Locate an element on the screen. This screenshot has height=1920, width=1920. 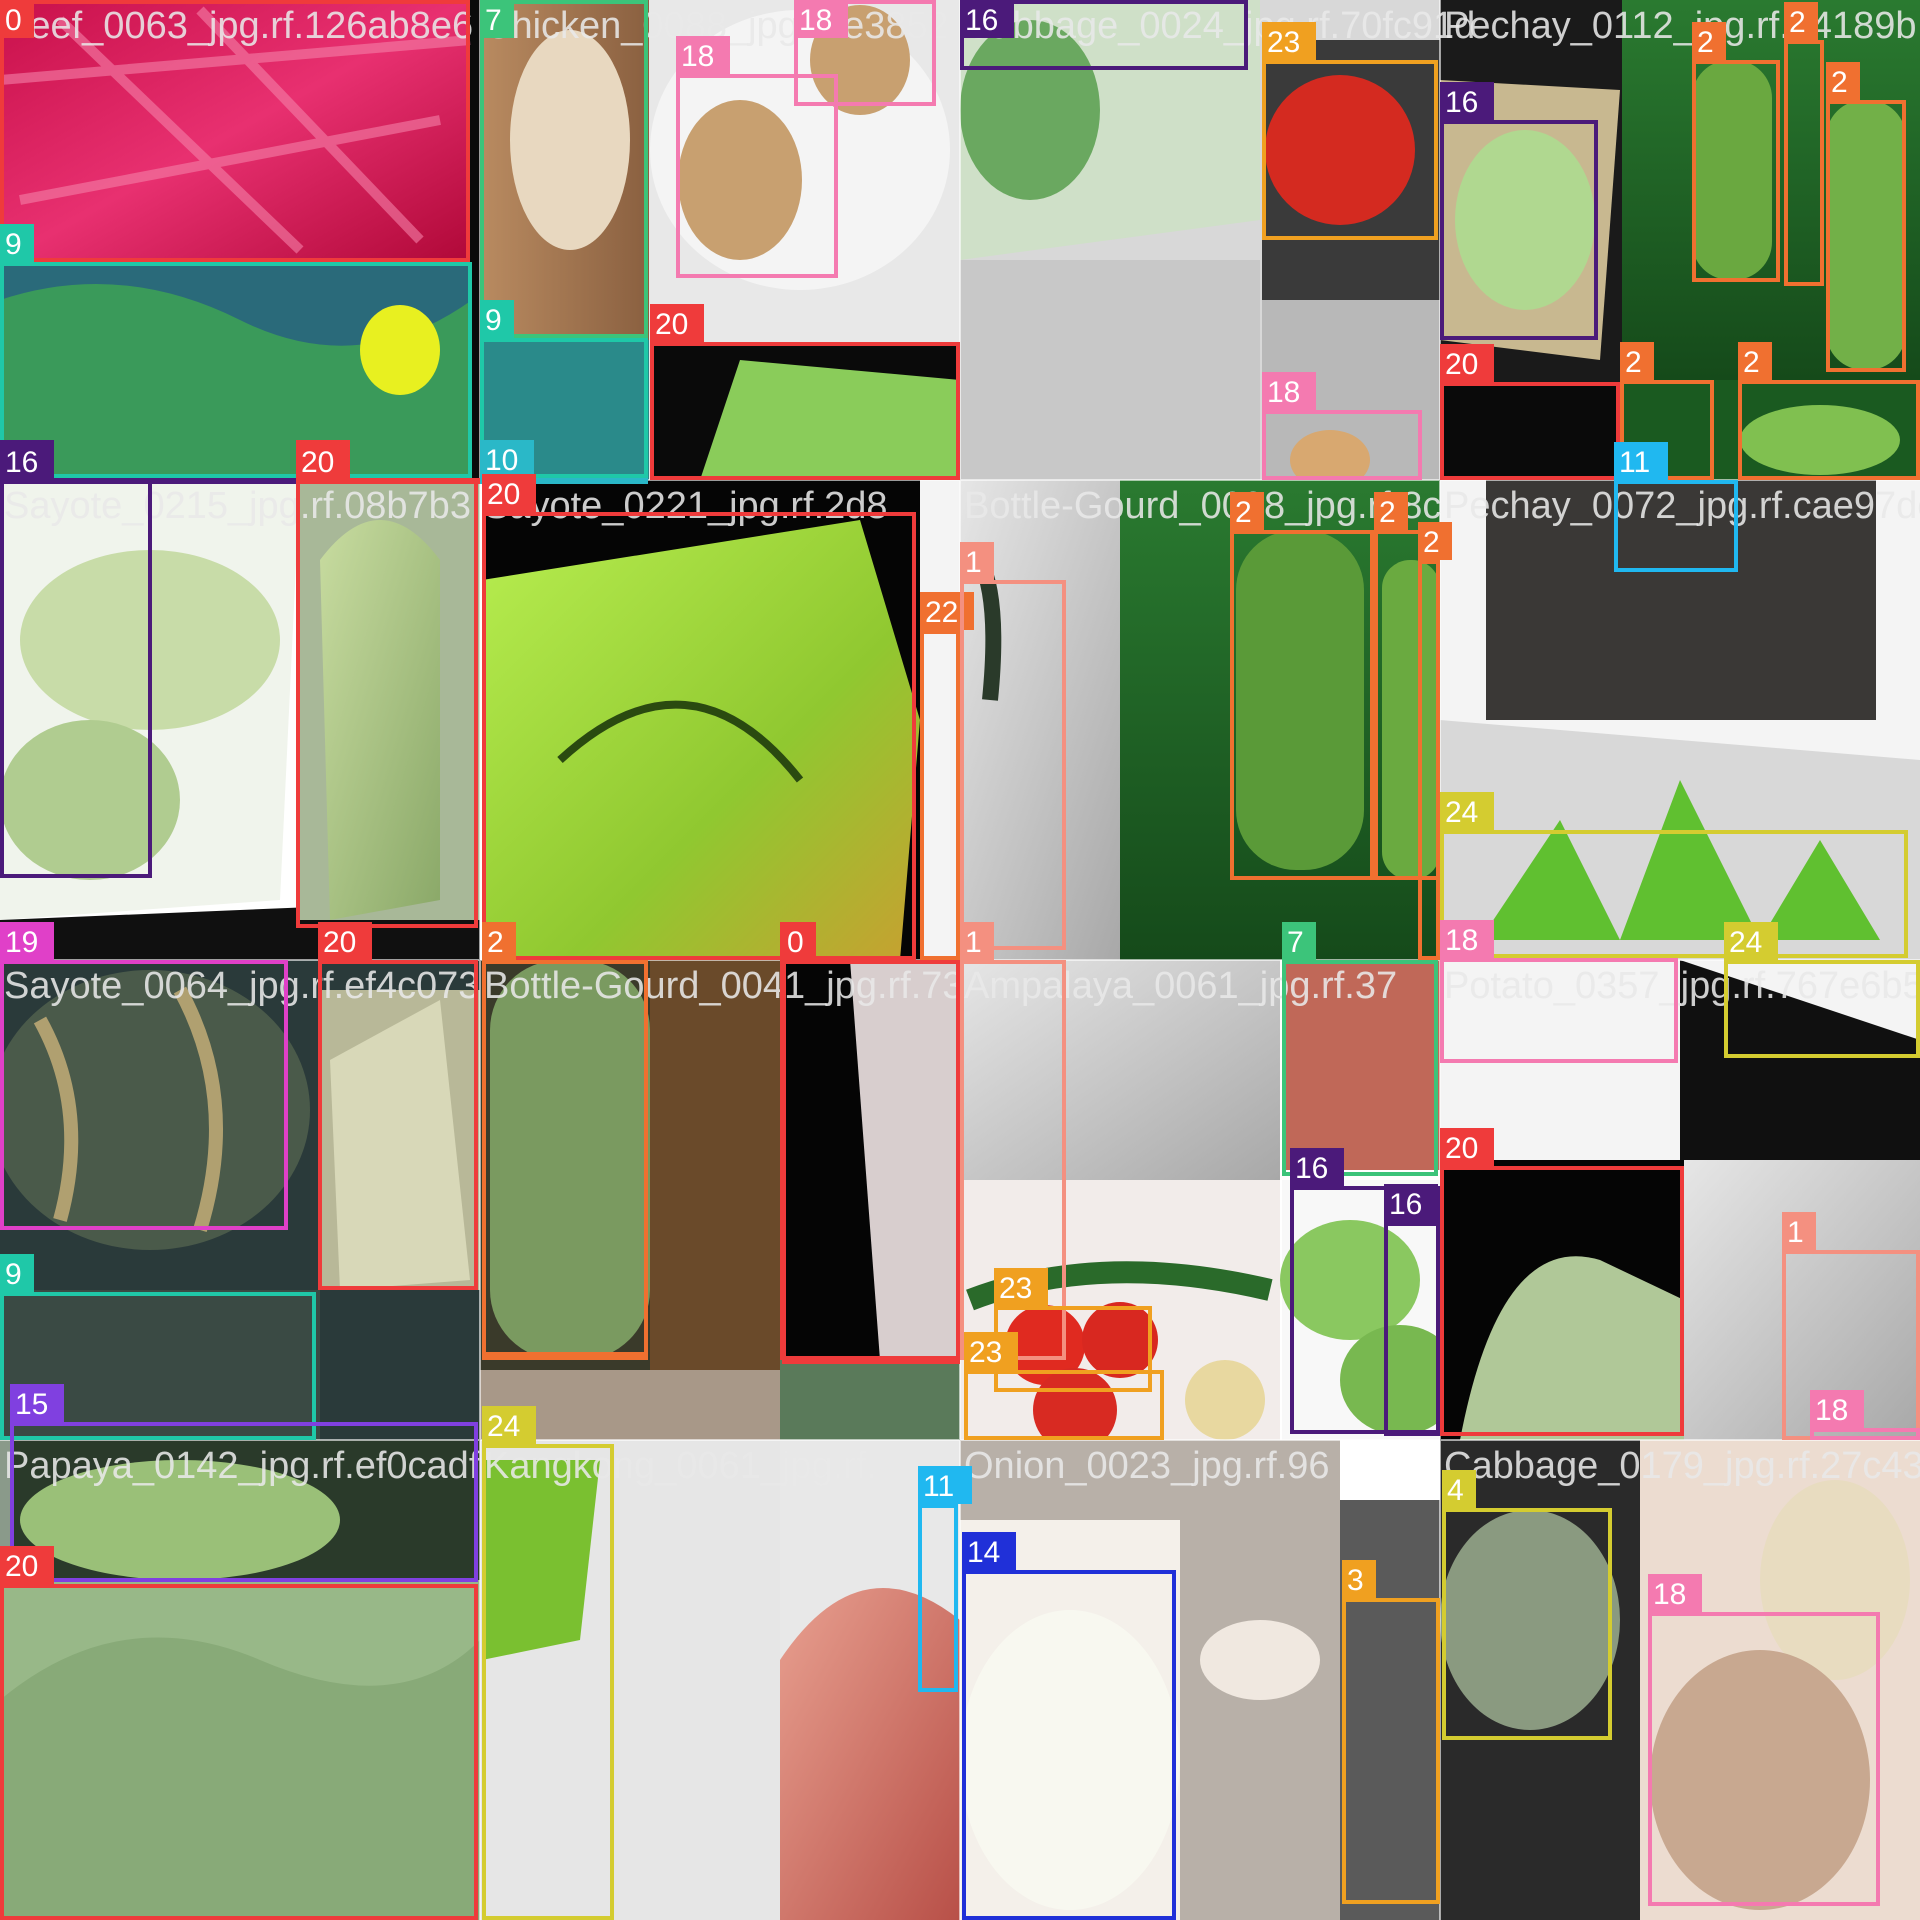
detection-box-label: 14 is located at coordinates (983, 1552).